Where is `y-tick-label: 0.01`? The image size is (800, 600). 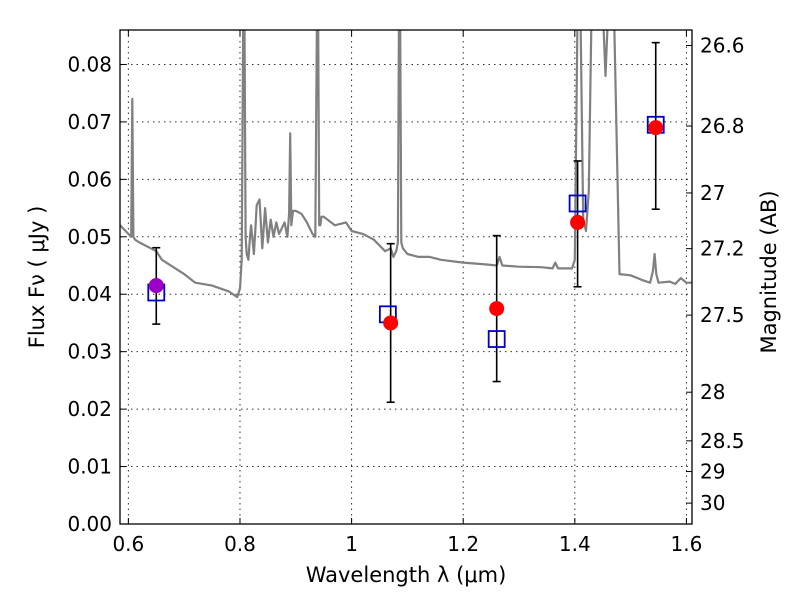
y-tick-label: 0.01 is located at coordinates (89, 467).